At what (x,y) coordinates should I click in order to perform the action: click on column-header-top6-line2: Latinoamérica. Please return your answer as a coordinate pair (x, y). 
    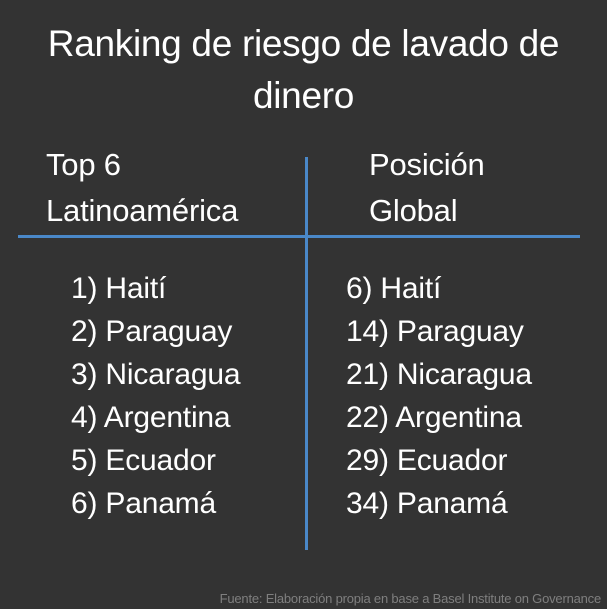
    Looking at the image, I should click on (142, 210).